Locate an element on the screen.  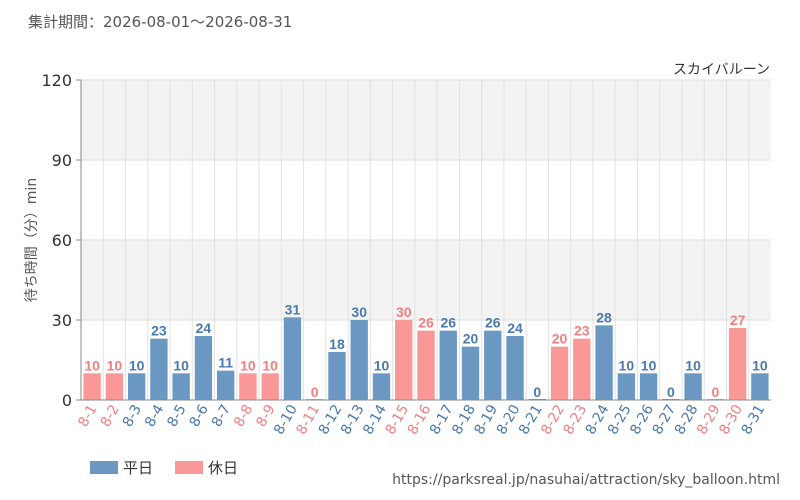
x-tick-label: 8-7 is located at coordinates (221, 416).